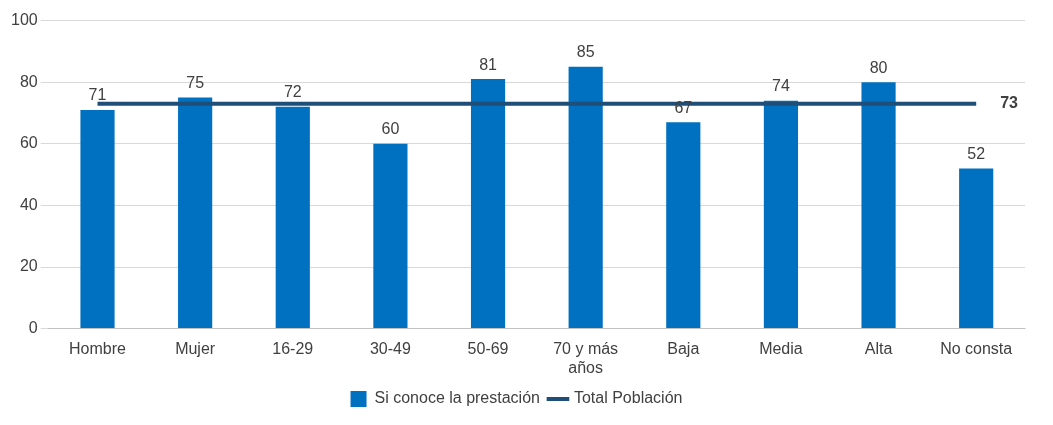 Image resolution: width=1053 pixels, height=425 pixels. What do you see at coordinates (976, 348) in the screenshot?
I see `x-tick-label: No consta` at bounding box center [976, 348].